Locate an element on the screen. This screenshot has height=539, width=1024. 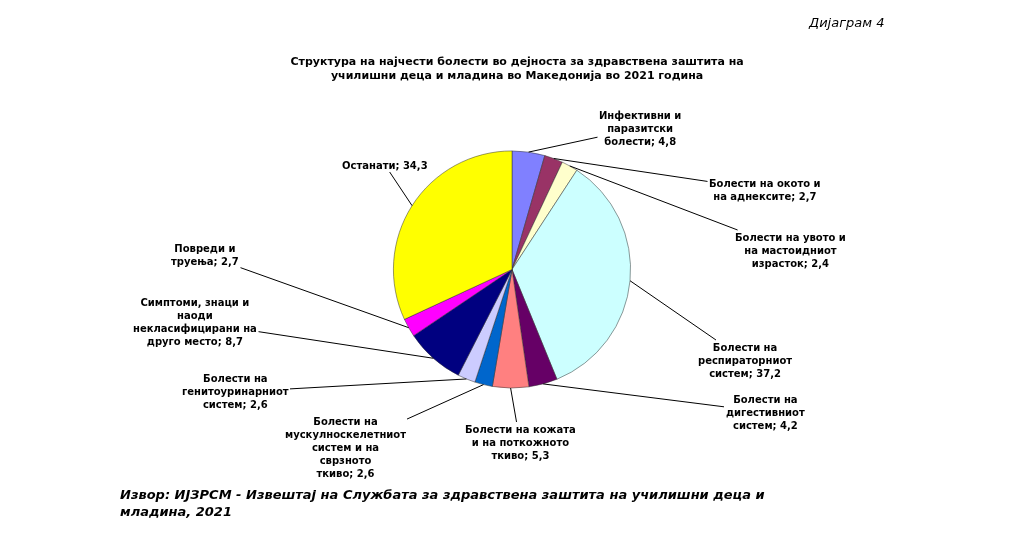
slice-label: Болести на окото и на аднексите; 2,7 is located at coordinates (765, 190).